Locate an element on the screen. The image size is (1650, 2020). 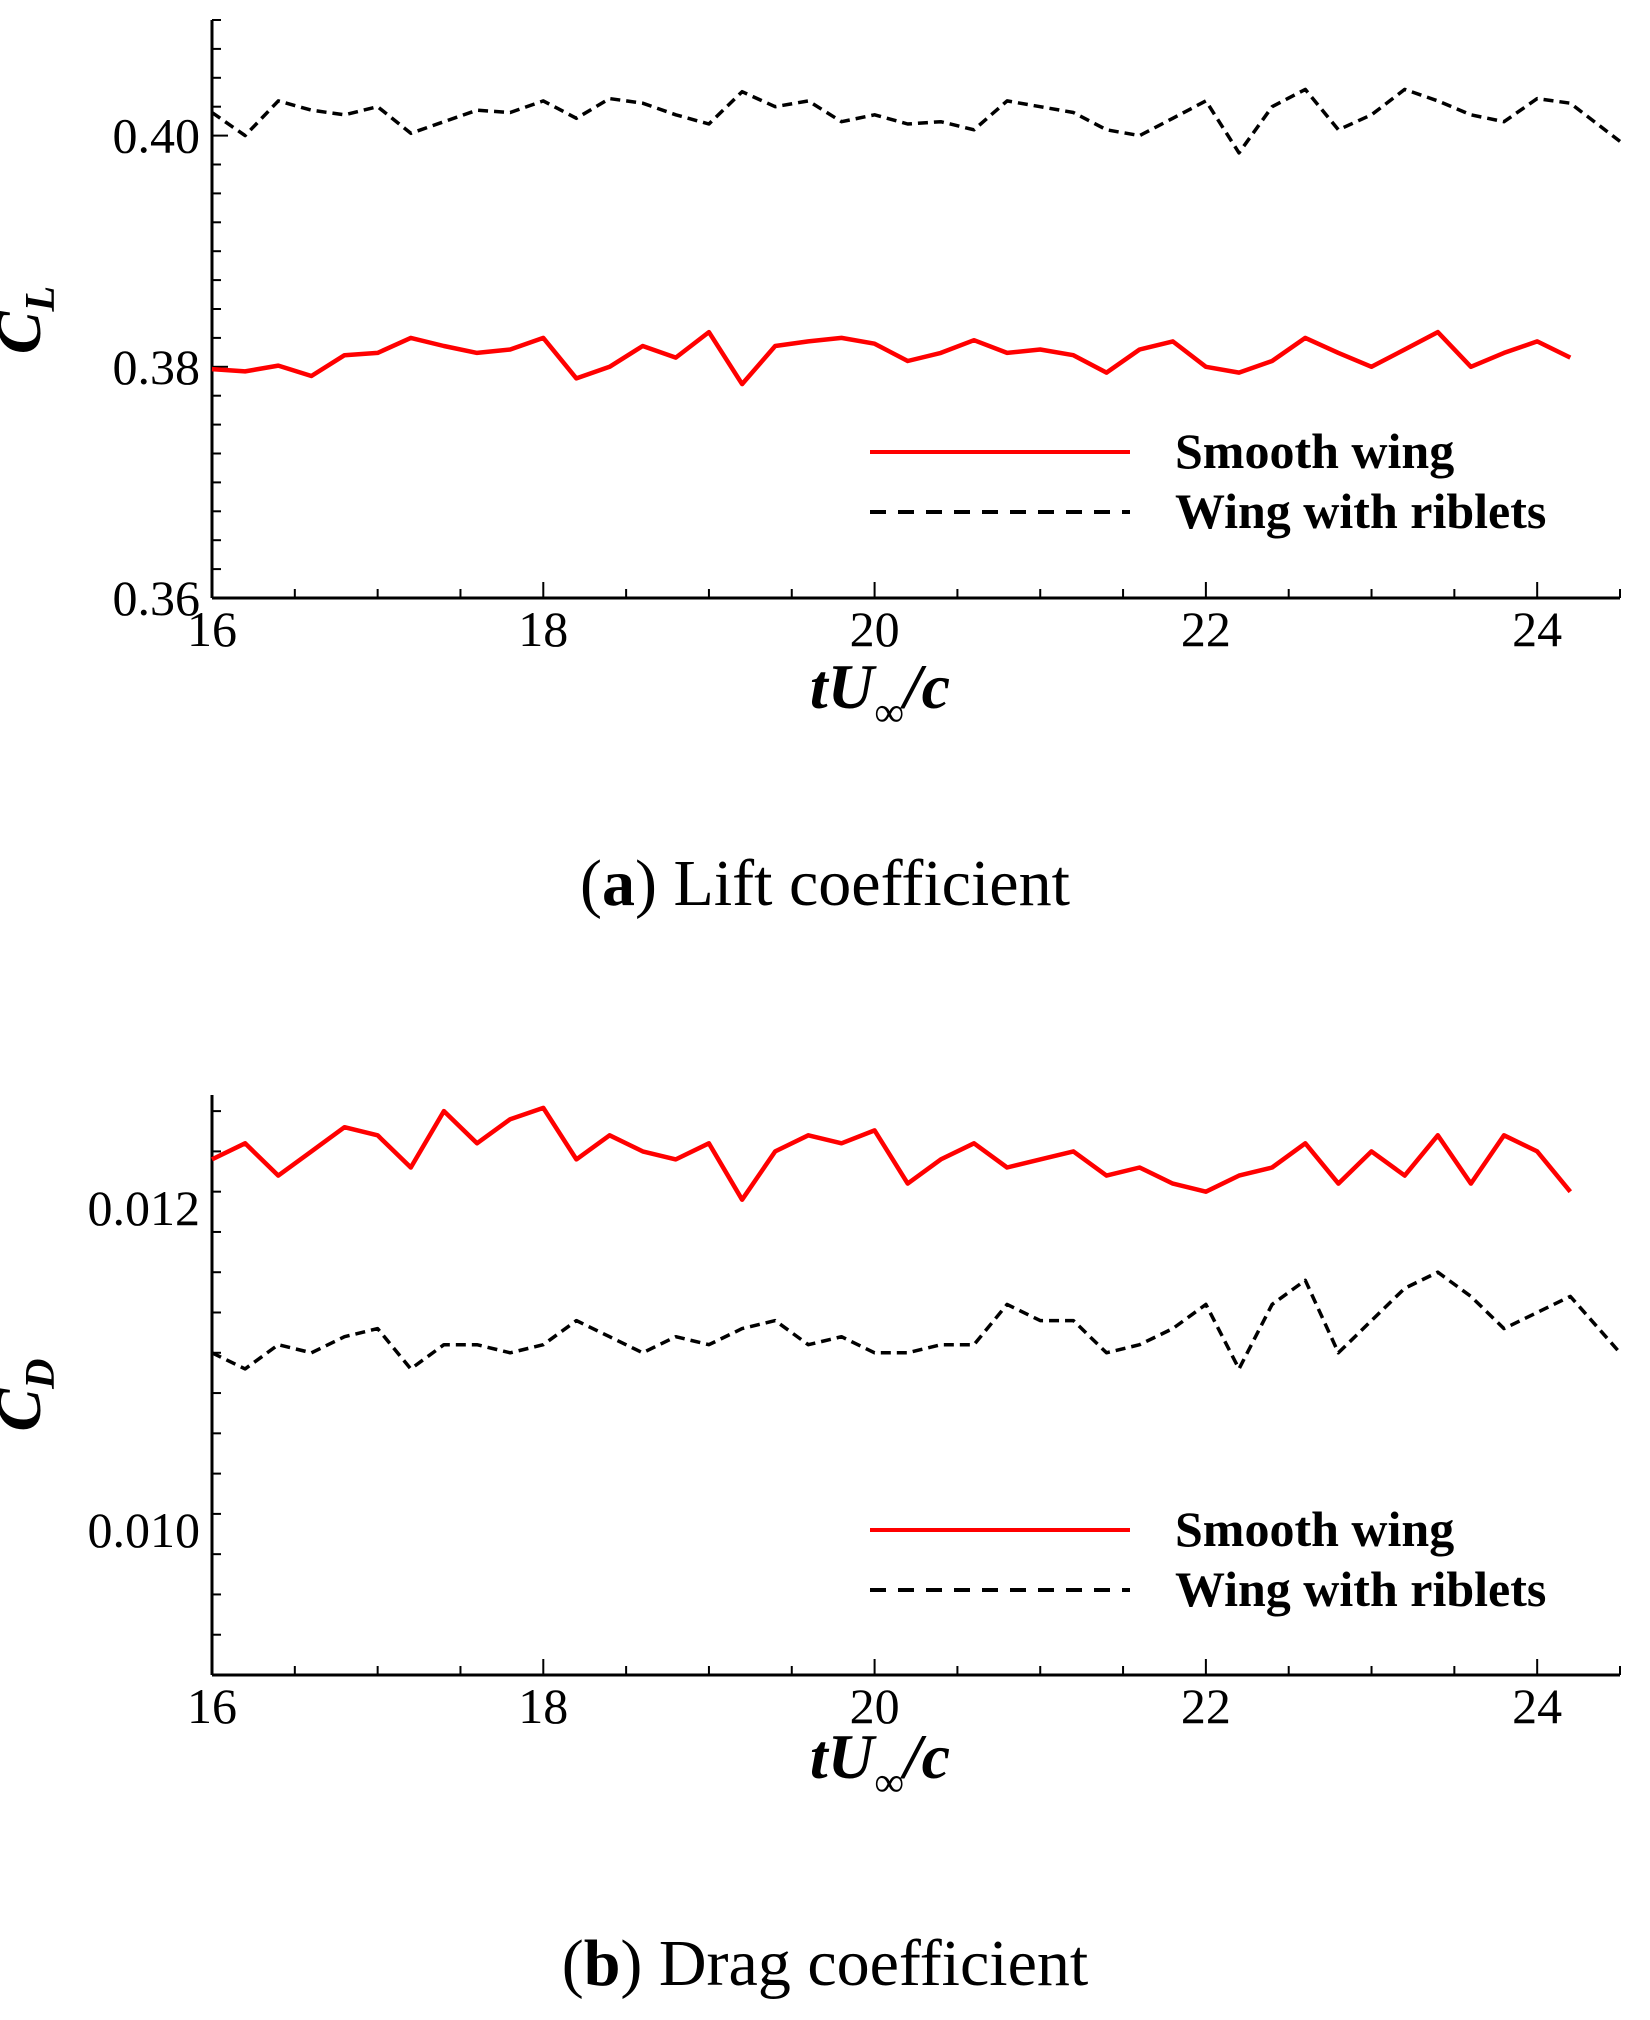
lift-series is located at coordinates (916, 237).